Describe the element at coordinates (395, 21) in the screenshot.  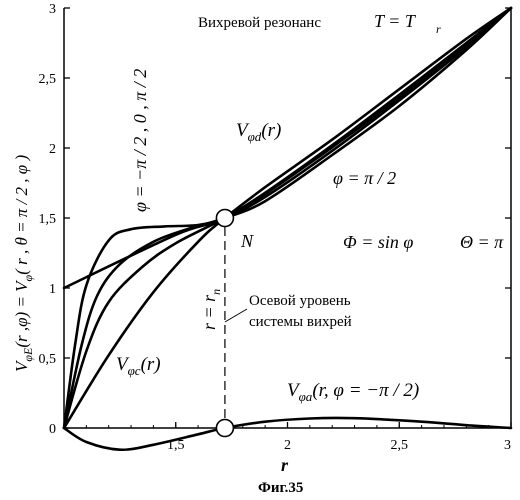
I see `title-condition: T = T` at that location.